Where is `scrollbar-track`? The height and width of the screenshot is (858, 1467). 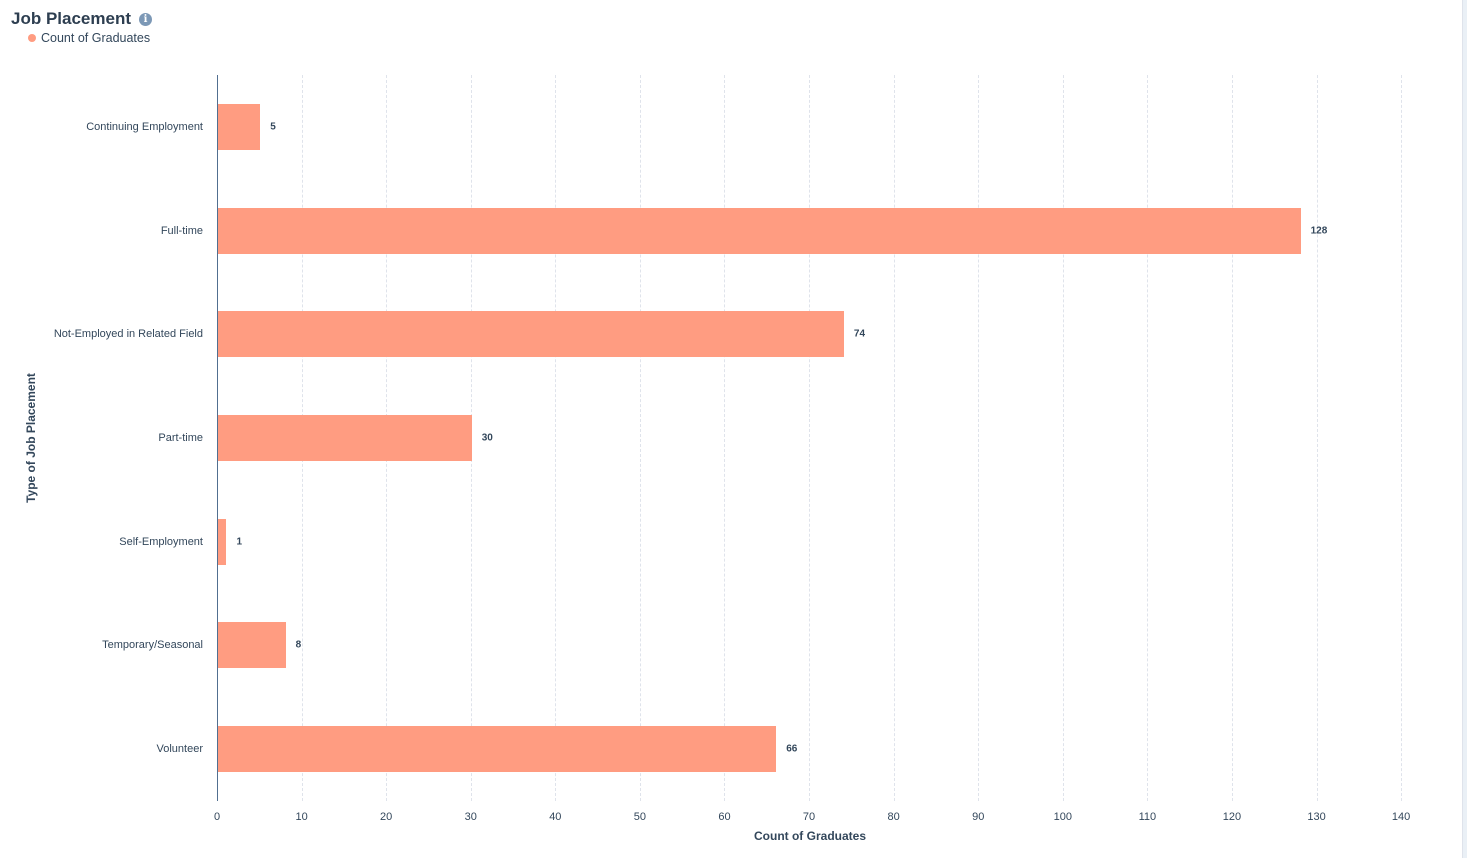 scrollbar-track is located at coordinates (1464, 429).